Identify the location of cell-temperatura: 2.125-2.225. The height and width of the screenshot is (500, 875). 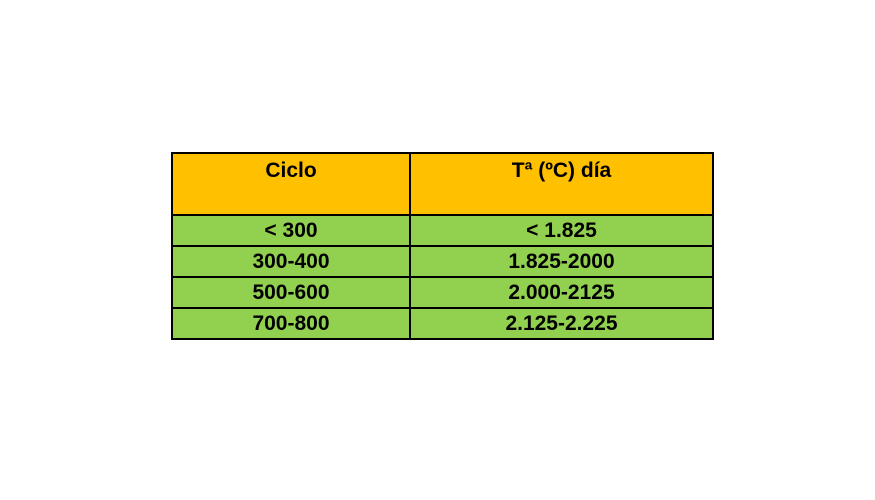
(561, 323).